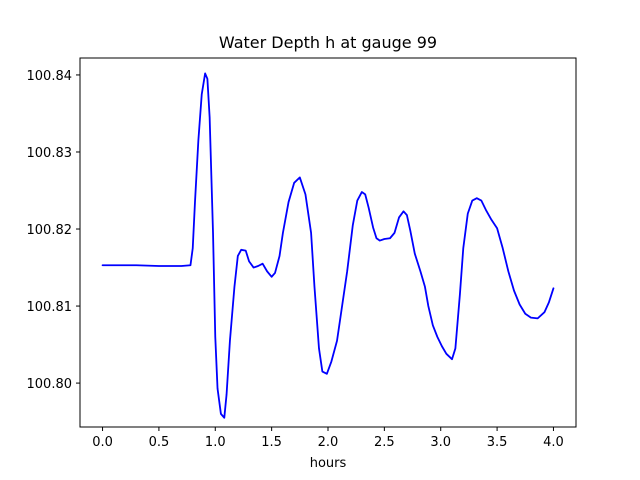  Describe the element at coordinates (50, 230) in the screenshot. I see `y-tick-label: 100.82` at that location.